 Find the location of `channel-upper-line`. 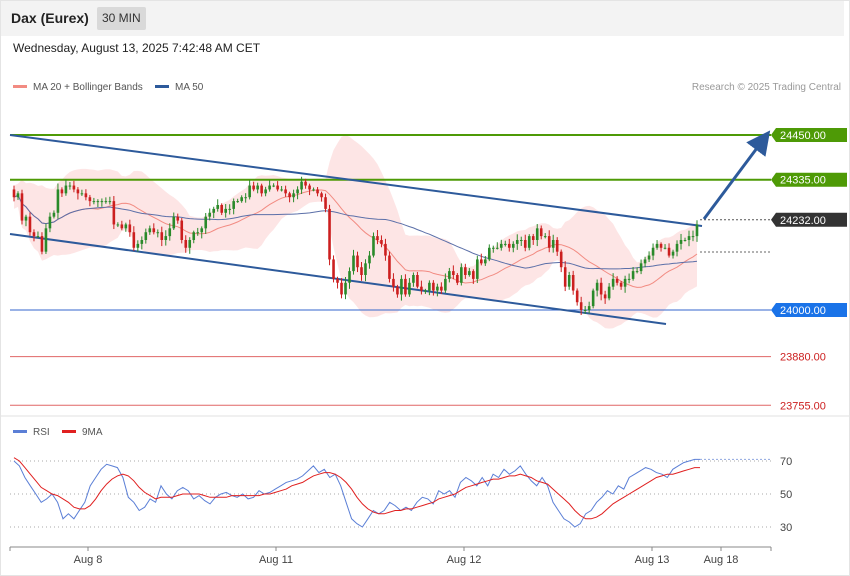

channel-upper-line is located at coordinates (356, 180).